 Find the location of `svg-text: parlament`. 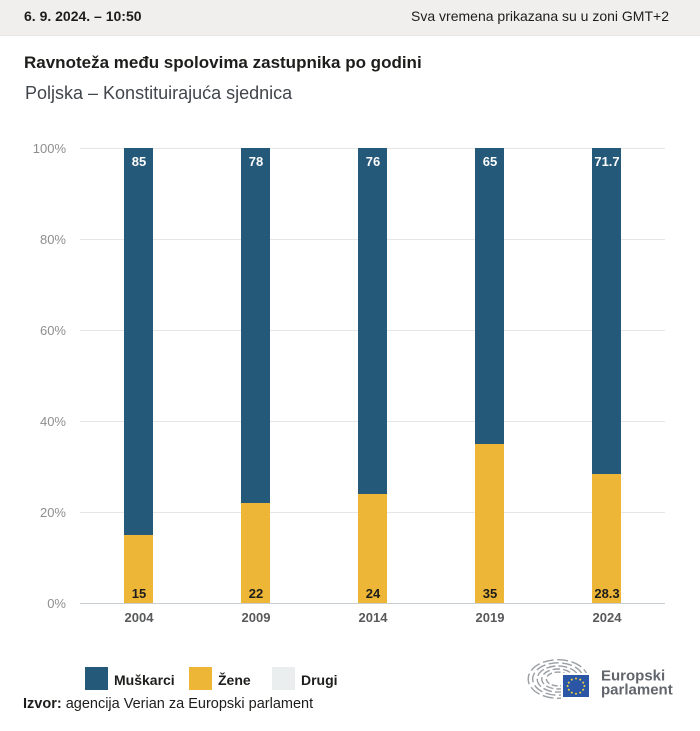

svg-text: parlament is located at coordinates (637, 690).